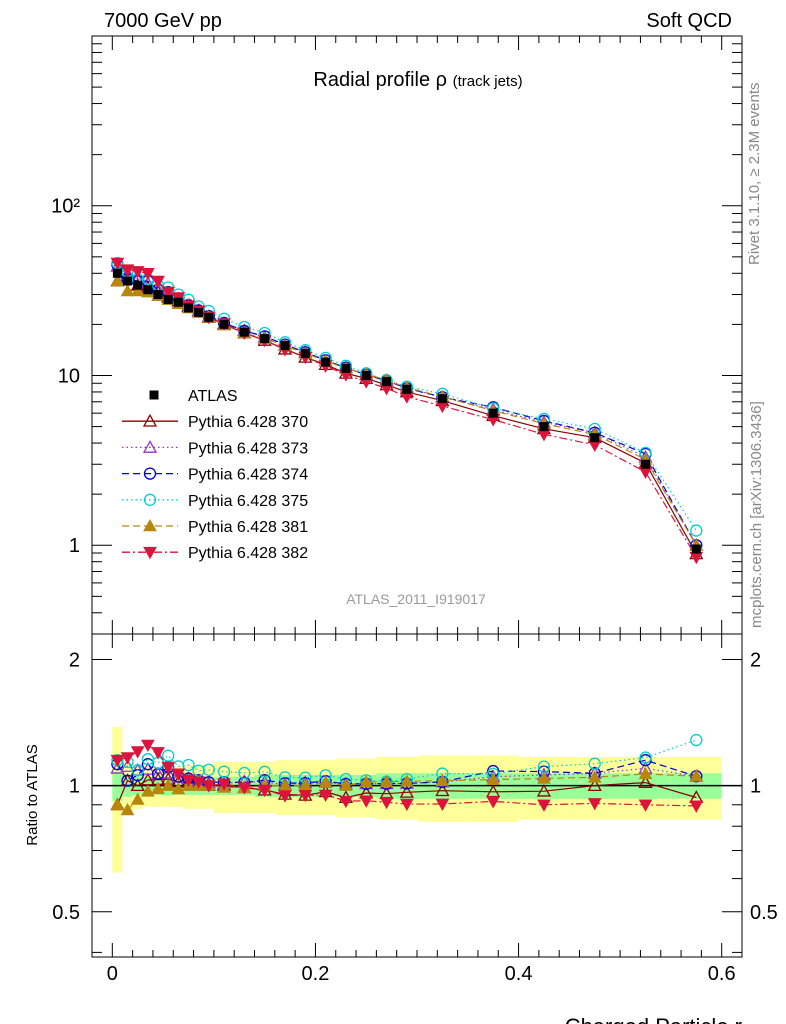 The width and height of the screenshot is (786, 1024). Describe the element at coordinates (248, 448) in the screenshot. I see `legend-label: Pythia 6.428 373` at that location.